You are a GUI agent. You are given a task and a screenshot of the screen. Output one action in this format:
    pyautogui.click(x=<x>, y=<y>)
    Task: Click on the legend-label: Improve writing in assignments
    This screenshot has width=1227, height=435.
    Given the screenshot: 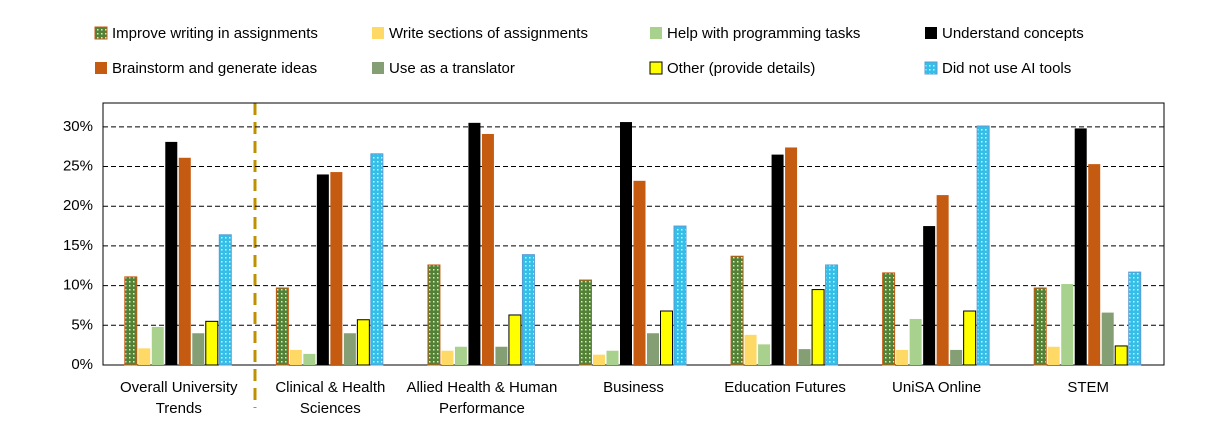 What is the action you would take?
    pyautogui.click(x=215, y=33)
    